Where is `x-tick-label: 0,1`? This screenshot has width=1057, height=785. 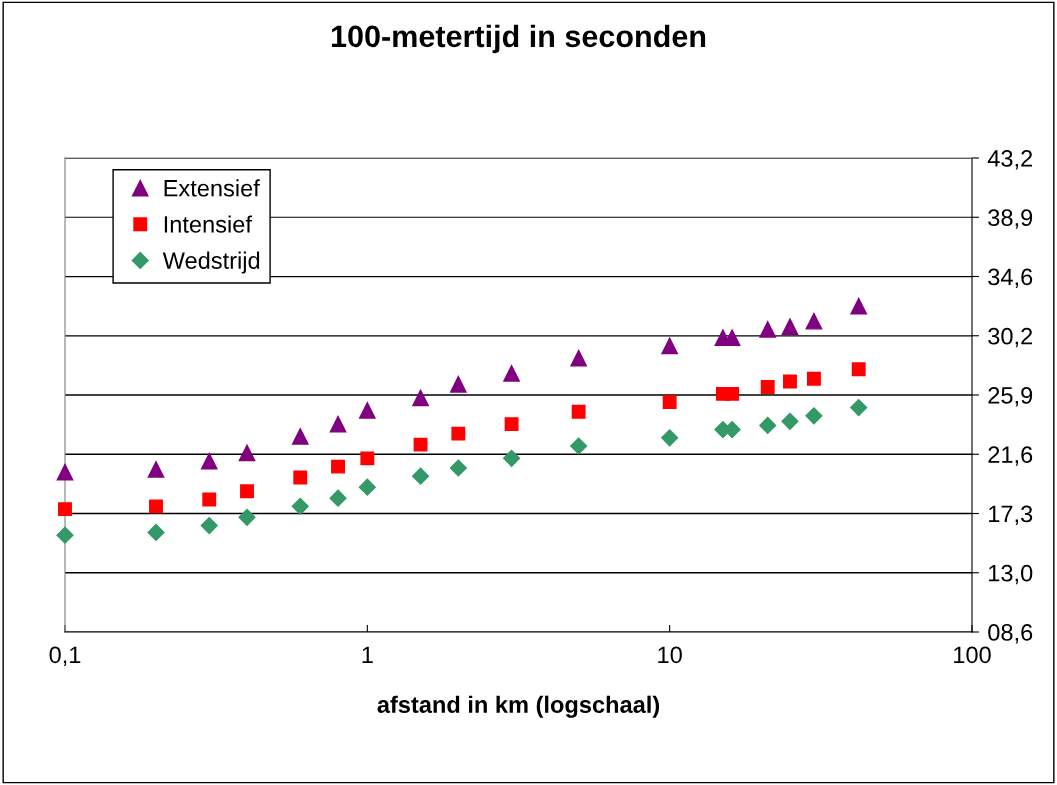 x-tick-label: 0,1 is located at coordinates (65, 656).